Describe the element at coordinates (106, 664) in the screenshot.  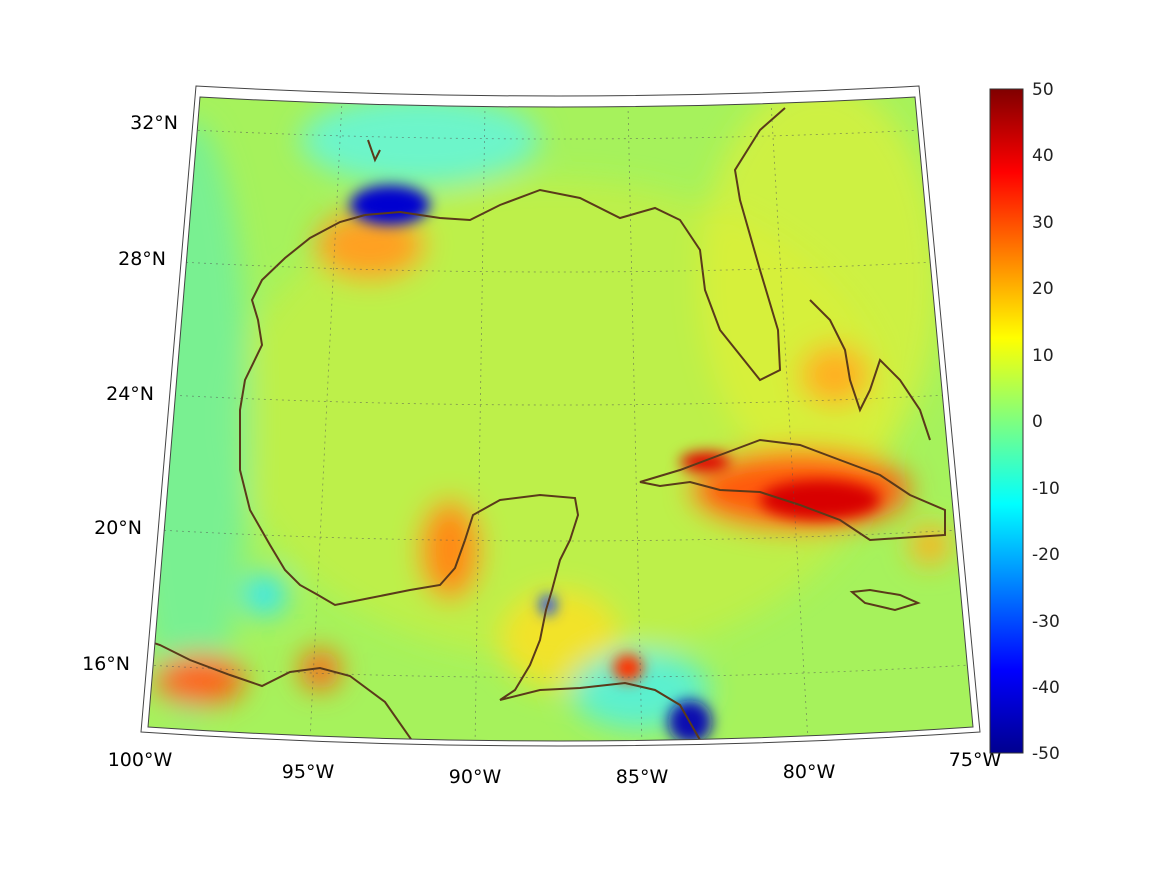
I see `lat-label-16n: 16°N` at that location.